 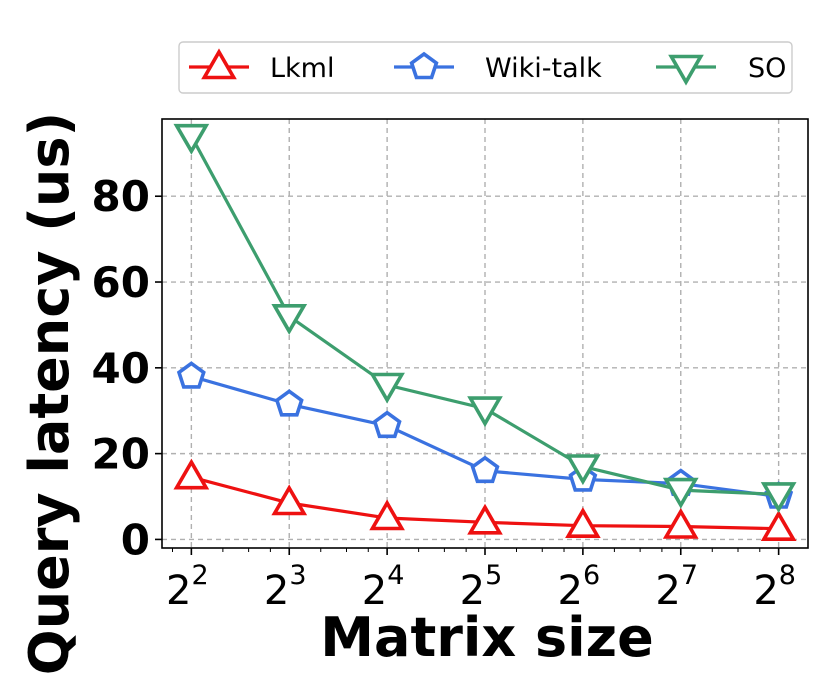 I want to click on x-tick-exponent: 2, so click(x=199, y=575).